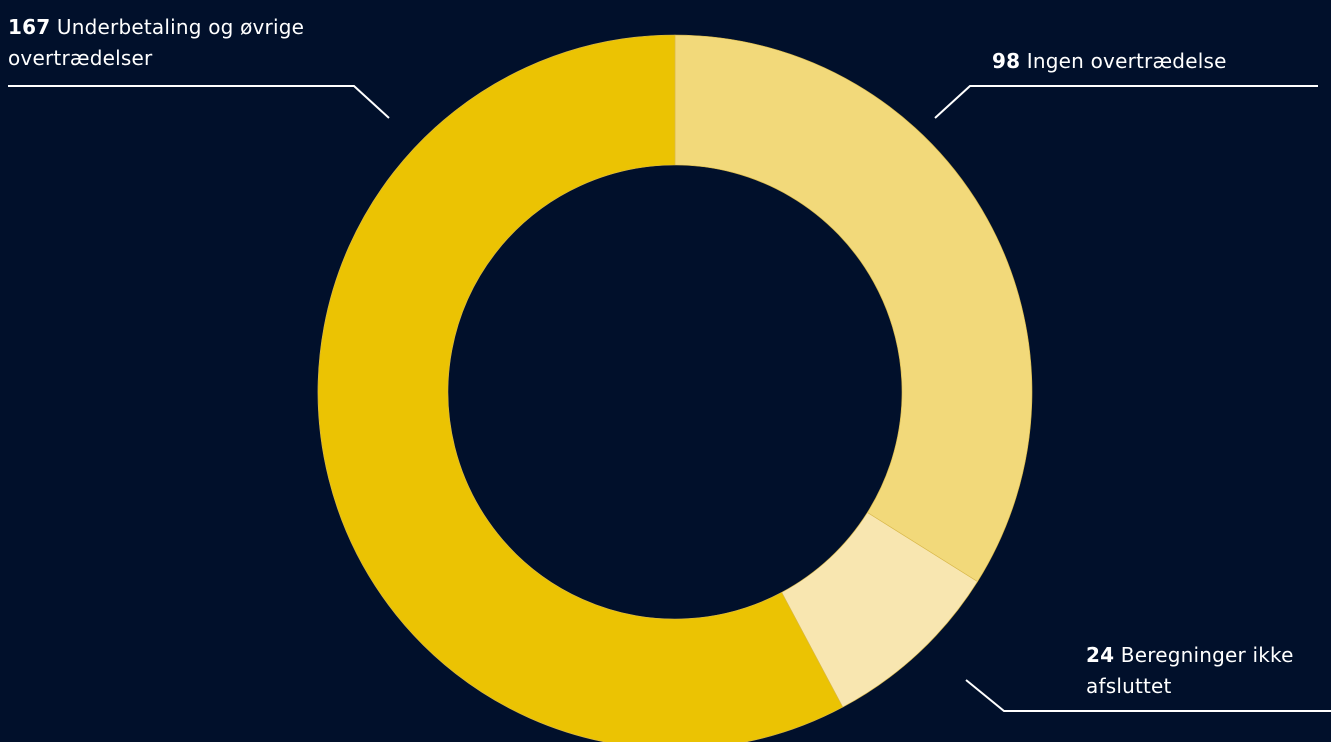 This screenshot has width=1331, height=742. What do you see at coordinates (180, 27) in the screenshot?
I see `slice-name-underbetaling: Underbetaling og øvrige` at bounding box center [180, 27].